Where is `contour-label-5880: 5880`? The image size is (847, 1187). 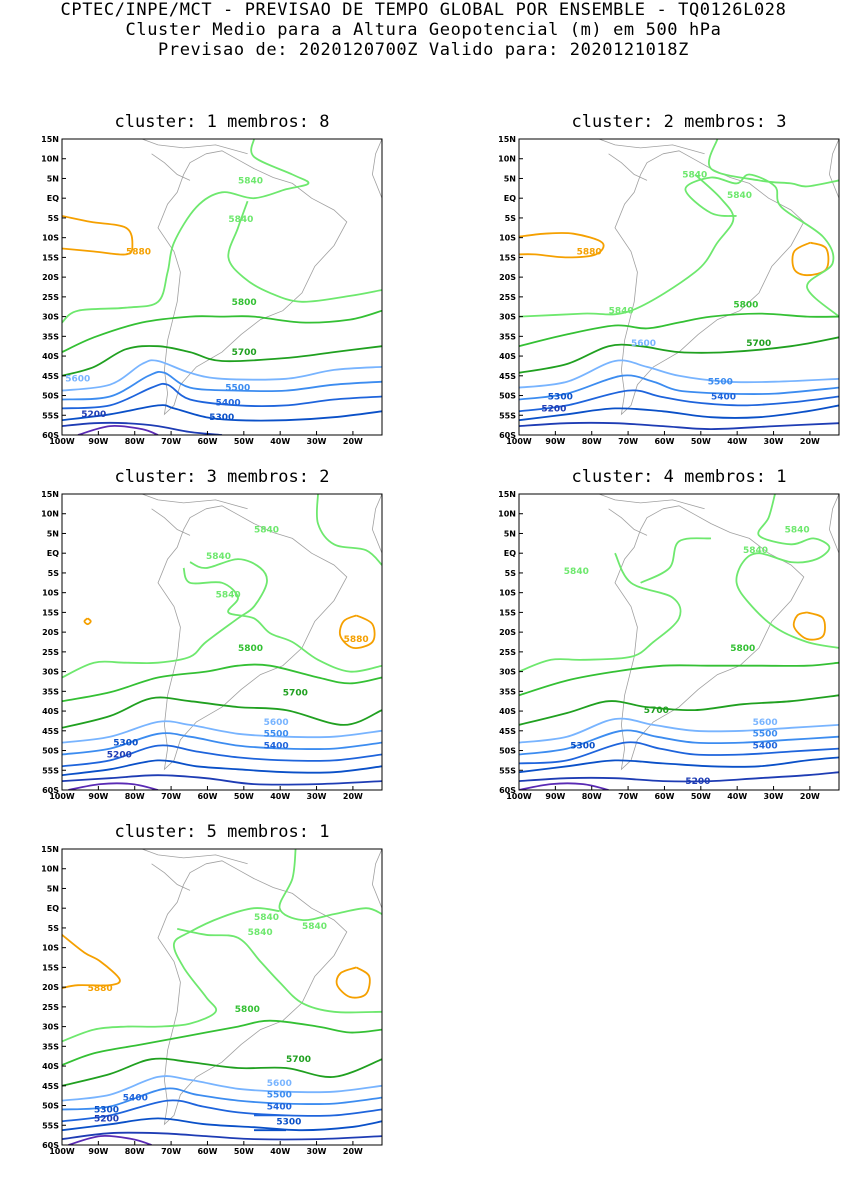
contour-label-5880: 5880 is located at coordinates (138, 252).